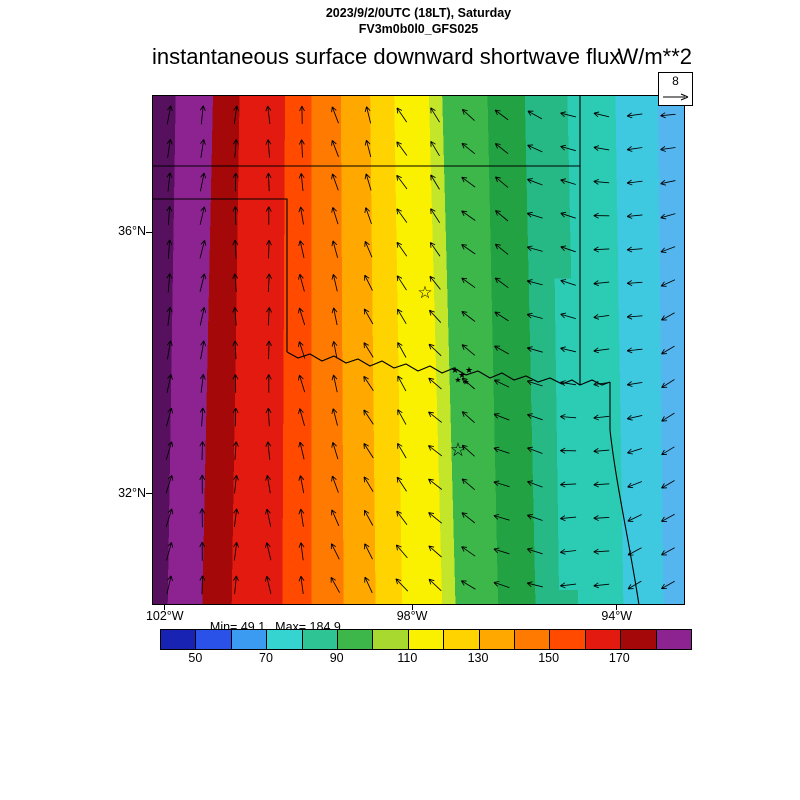 This screenshot has height=800, width=800. Describe the element at coordinates (676, 97) in the screenshot. I see `reference-arrow-icon` at that location.